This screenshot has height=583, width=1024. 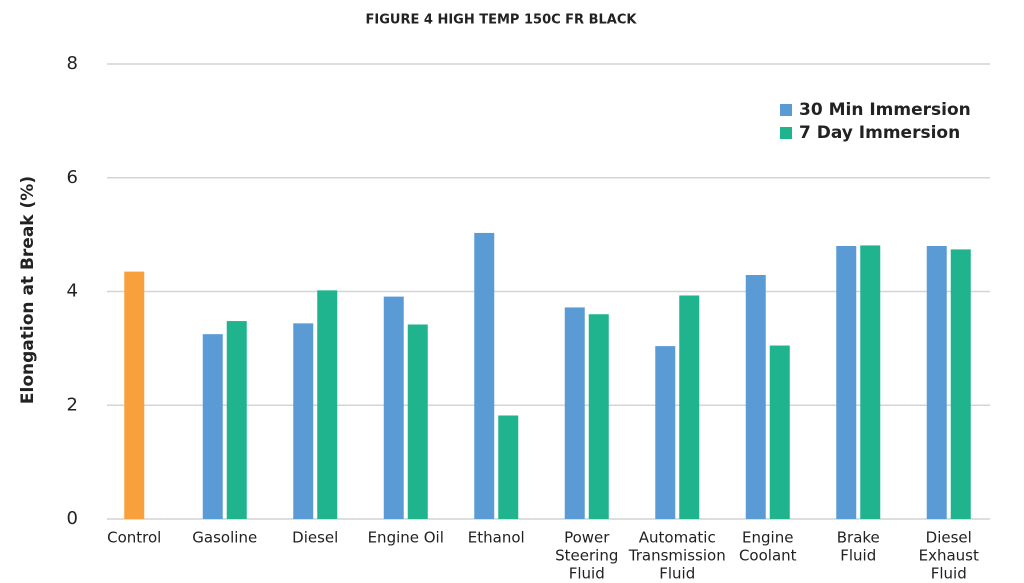 What do you see at coordinates (587, 538) in the screenshot?
I see `x-tick-label: Power` at bounding box center [587, 538].